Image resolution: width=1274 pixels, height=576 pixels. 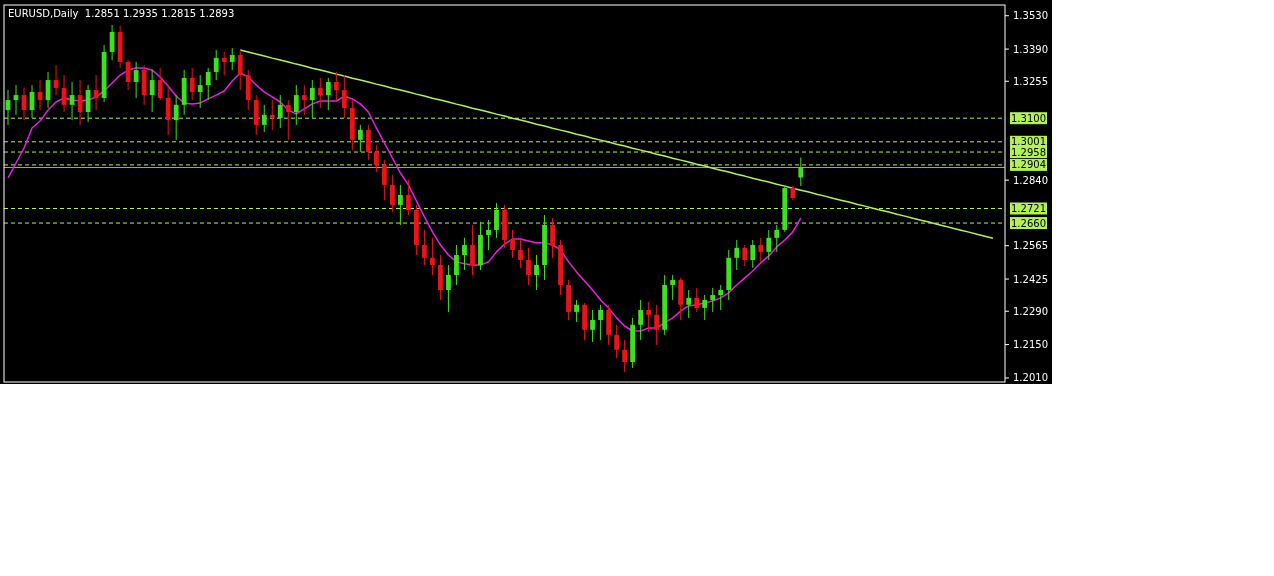 I want to click on ref-line-label: 1.3100, so click(x=1028, y=118).